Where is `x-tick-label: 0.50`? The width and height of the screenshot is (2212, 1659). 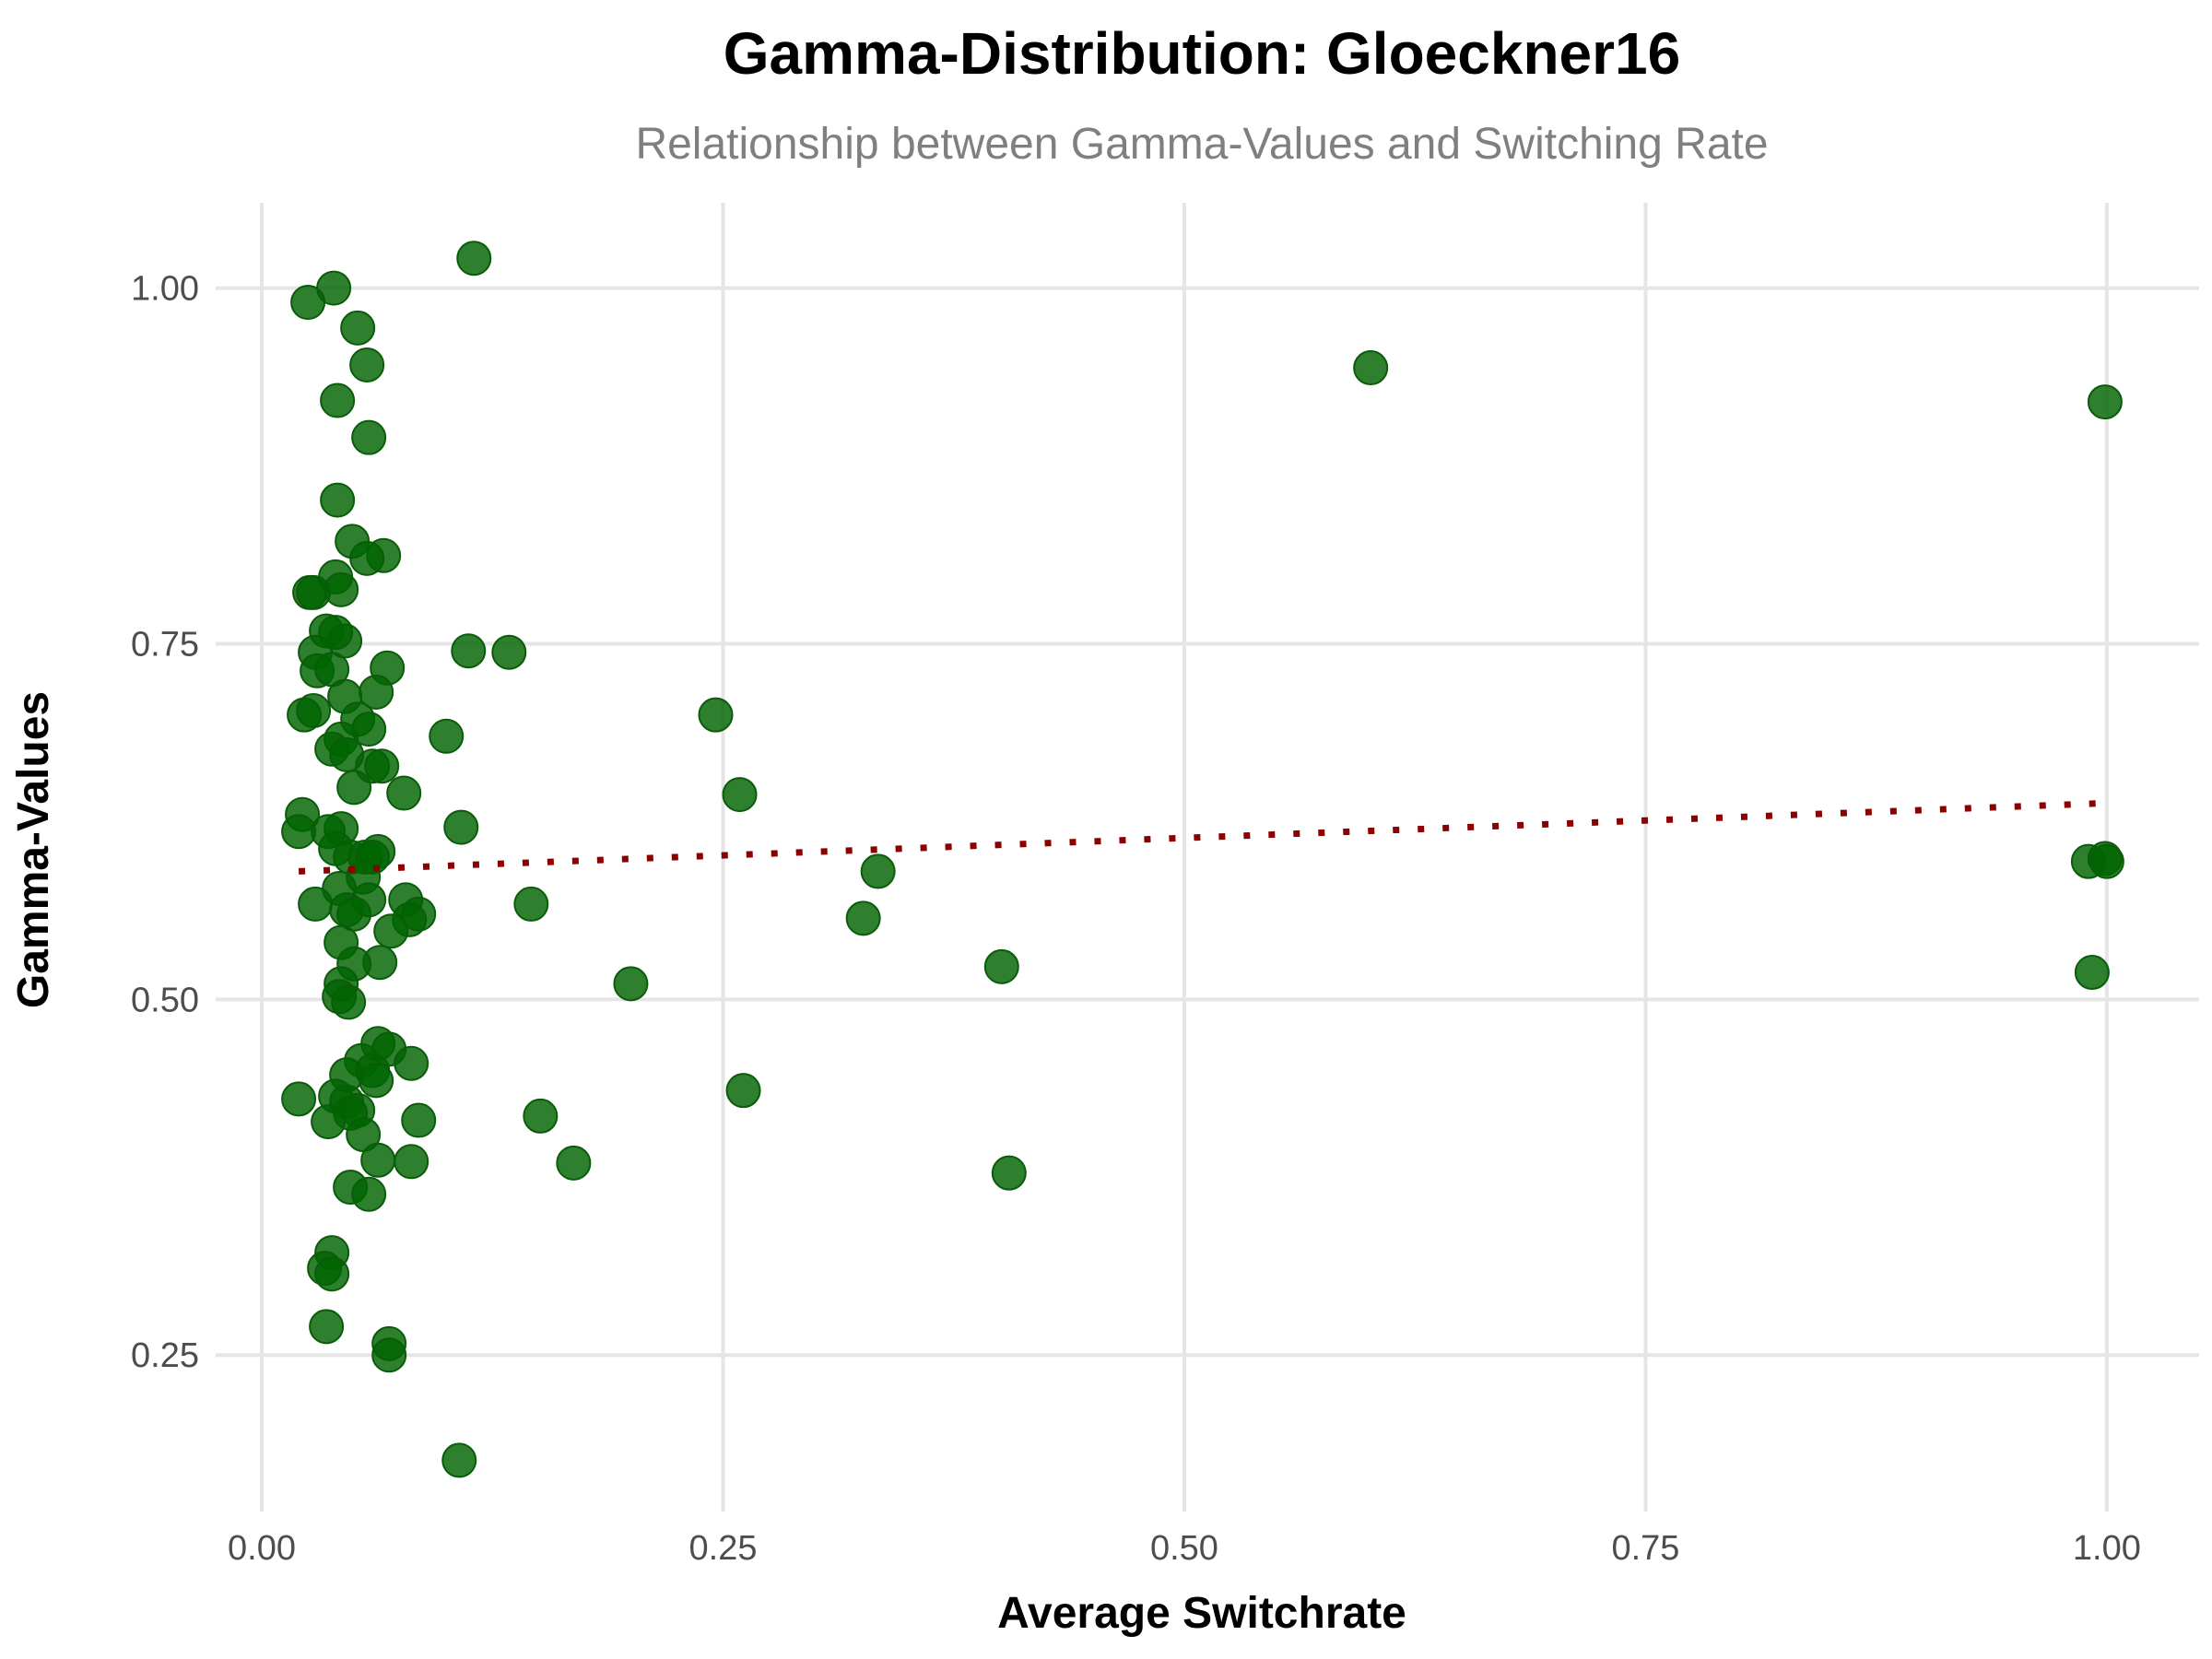 x-tick-label: 0.50 is located at coordinates (1184, 1548).